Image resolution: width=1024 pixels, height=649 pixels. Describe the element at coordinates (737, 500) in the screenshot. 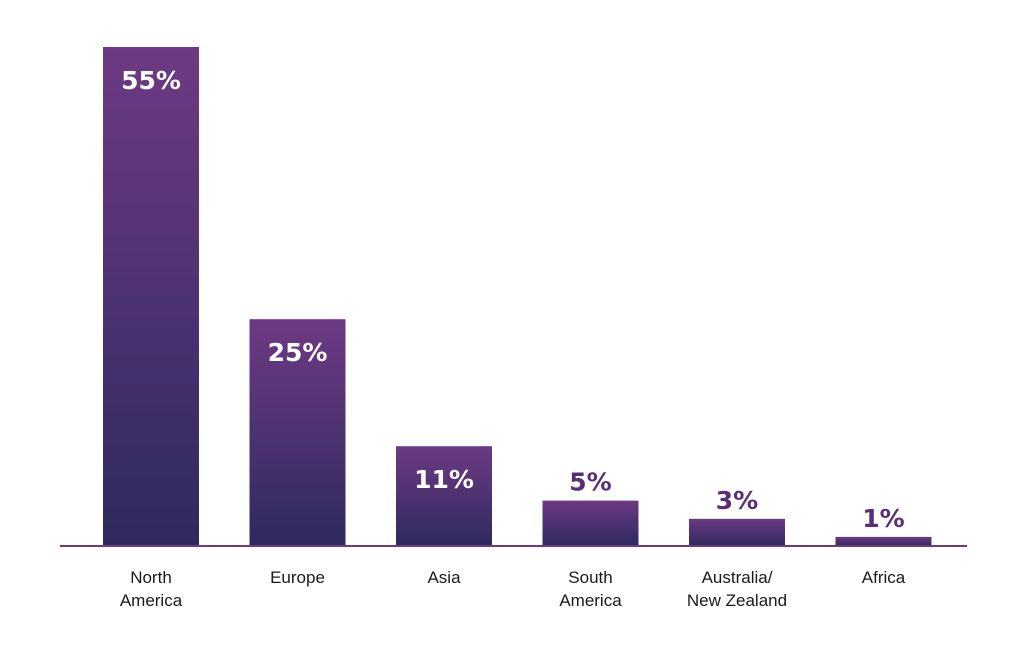

I see `value-label-4: 3%` at that location.